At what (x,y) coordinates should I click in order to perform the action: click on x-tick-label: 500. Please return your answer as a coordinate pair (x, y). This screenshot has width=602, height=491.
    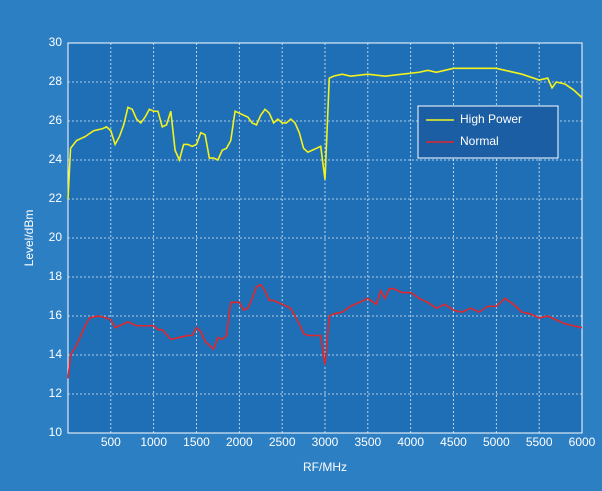
    Looking at the image, I should click on (111, 442).